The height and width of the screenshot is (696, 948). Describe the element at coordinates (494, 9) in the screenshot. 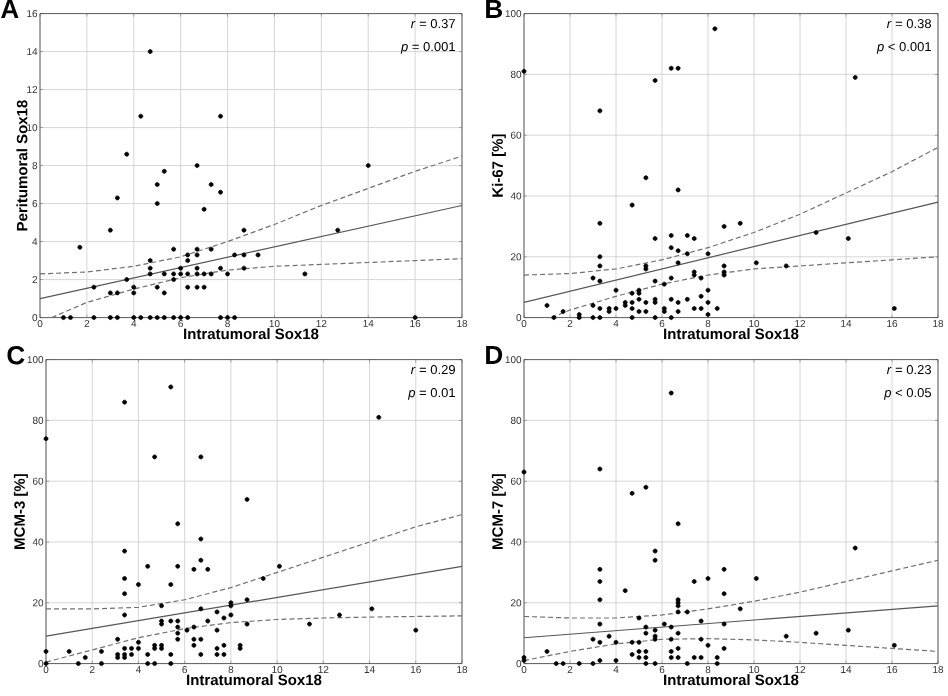

I see `chart-title: B` at that location.